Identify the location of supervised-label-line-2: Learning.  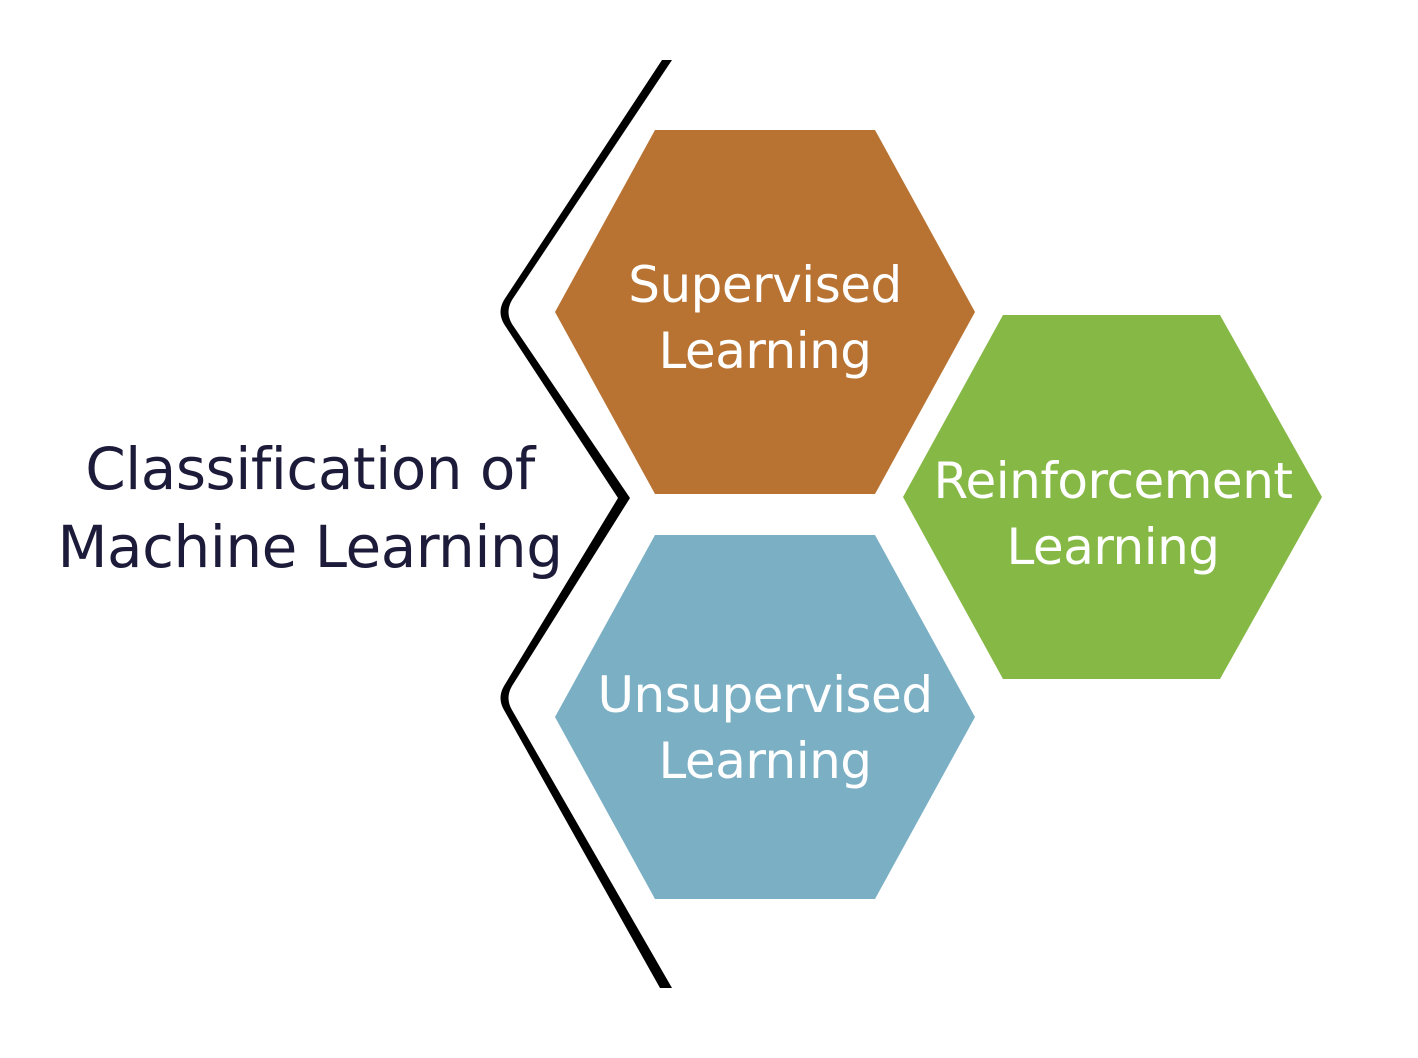
(765, 351).